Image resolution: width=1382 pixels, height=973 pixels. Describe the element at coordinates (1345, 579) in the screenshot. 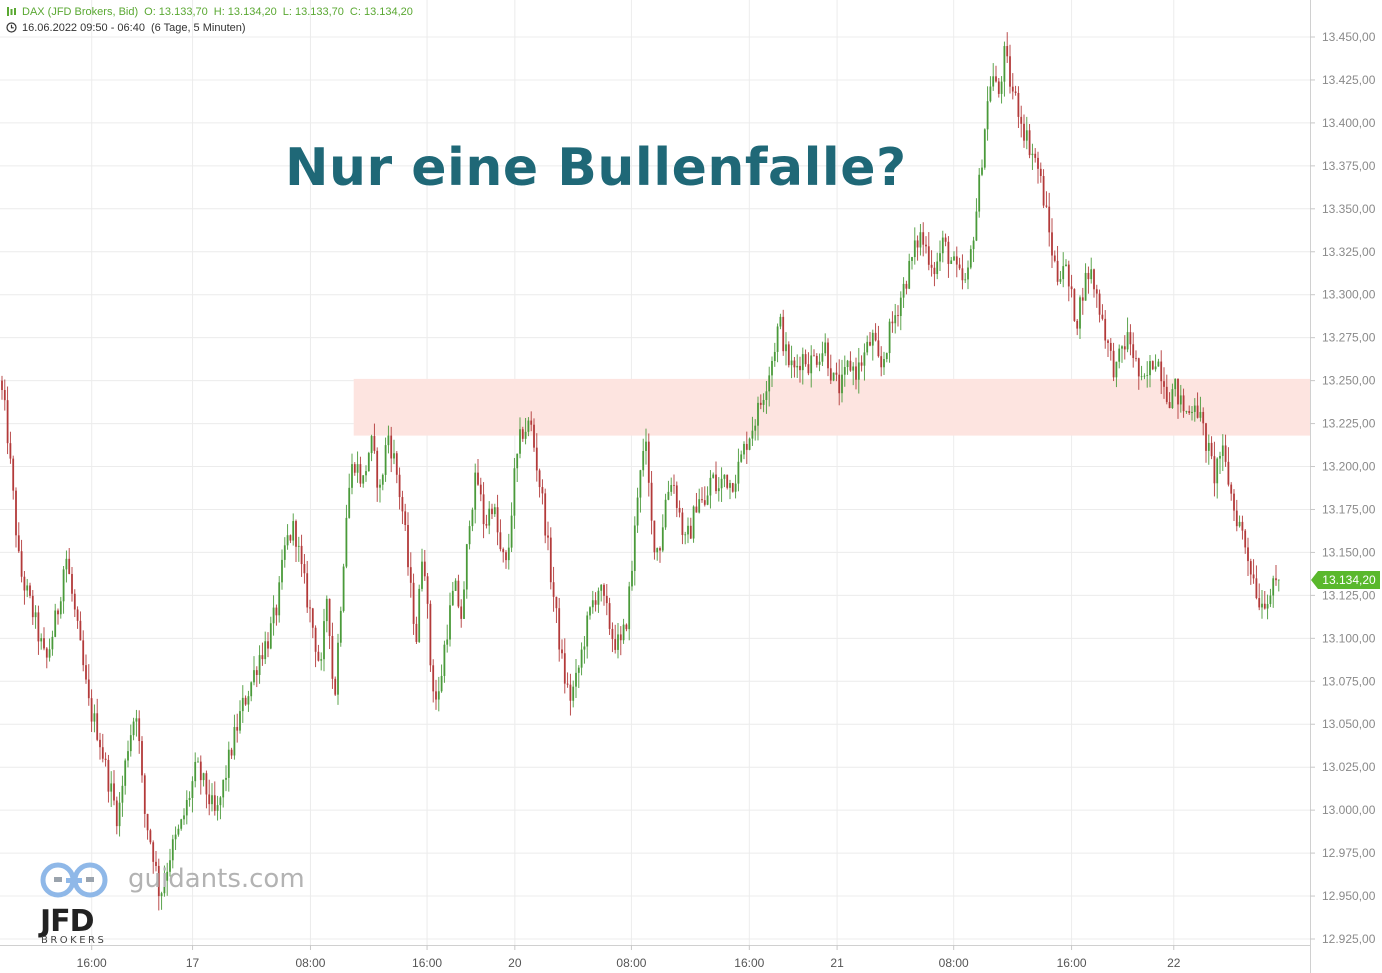

I see `last-price-badge: 13.134,20` at that location.